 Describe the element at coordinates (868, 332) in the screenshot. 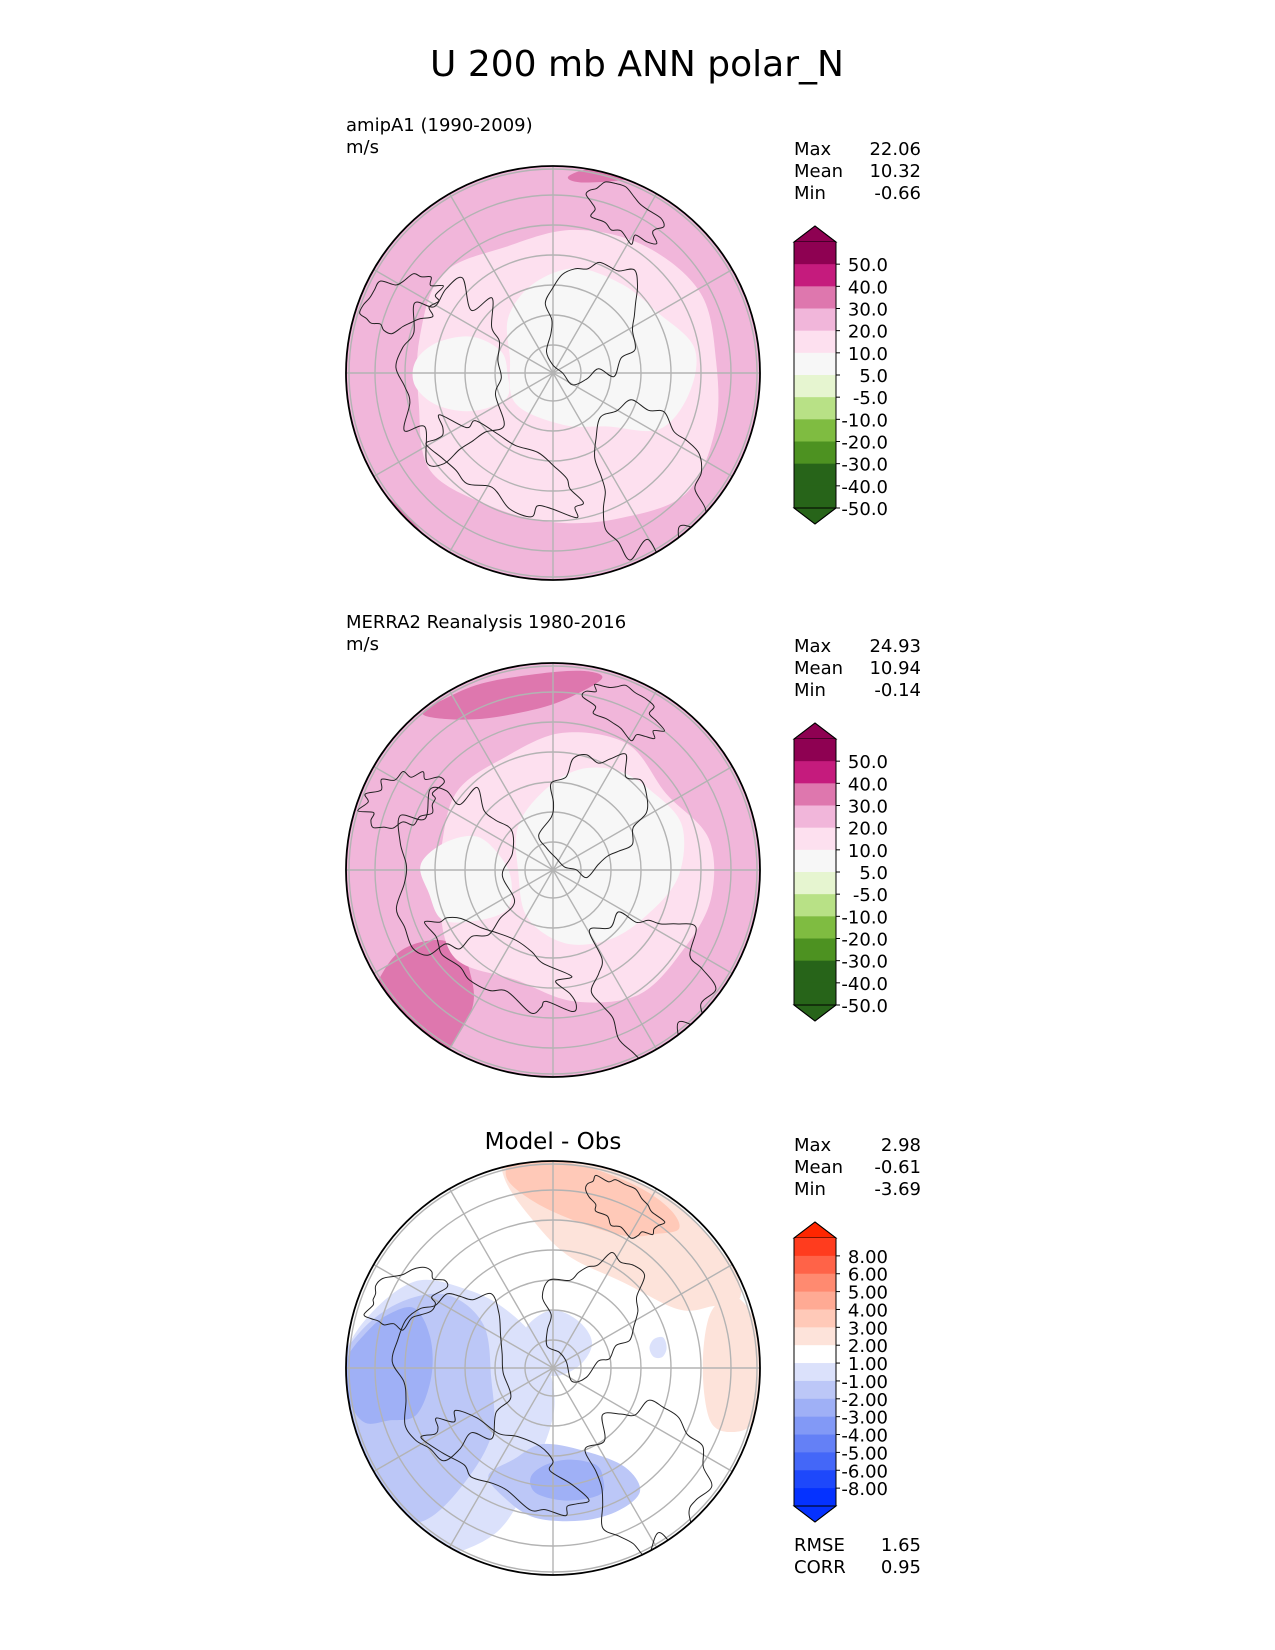

I see `colorbar-tick-label-3: 20.0` at that location.